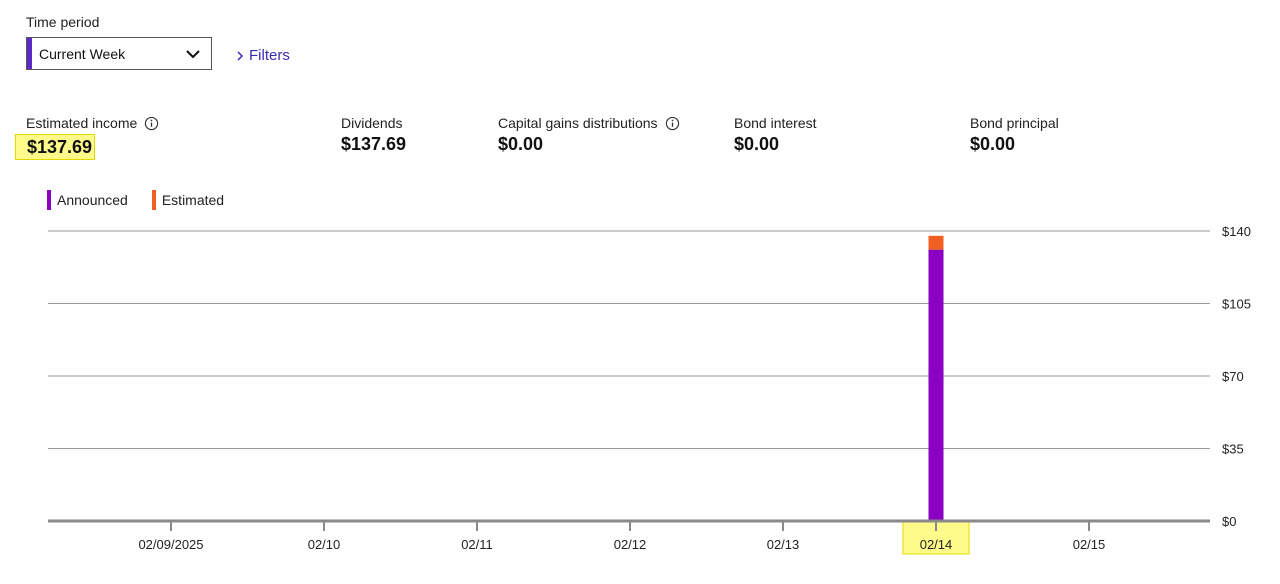  I want to click on x-tick-label: 02/11, so click(477, 544).